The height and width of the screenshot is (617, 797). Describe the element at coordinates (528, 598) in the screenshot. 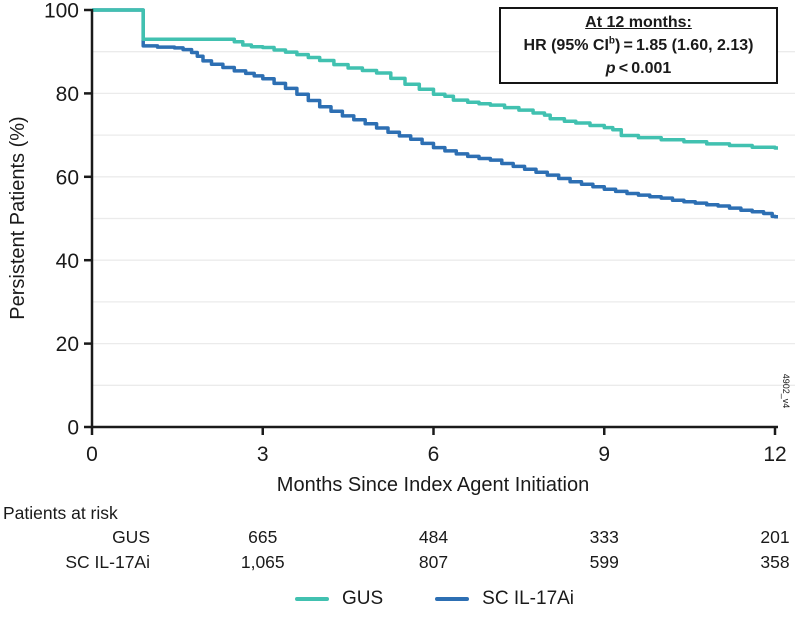

I see `legend-label: SC IL-17Ai` at that location.